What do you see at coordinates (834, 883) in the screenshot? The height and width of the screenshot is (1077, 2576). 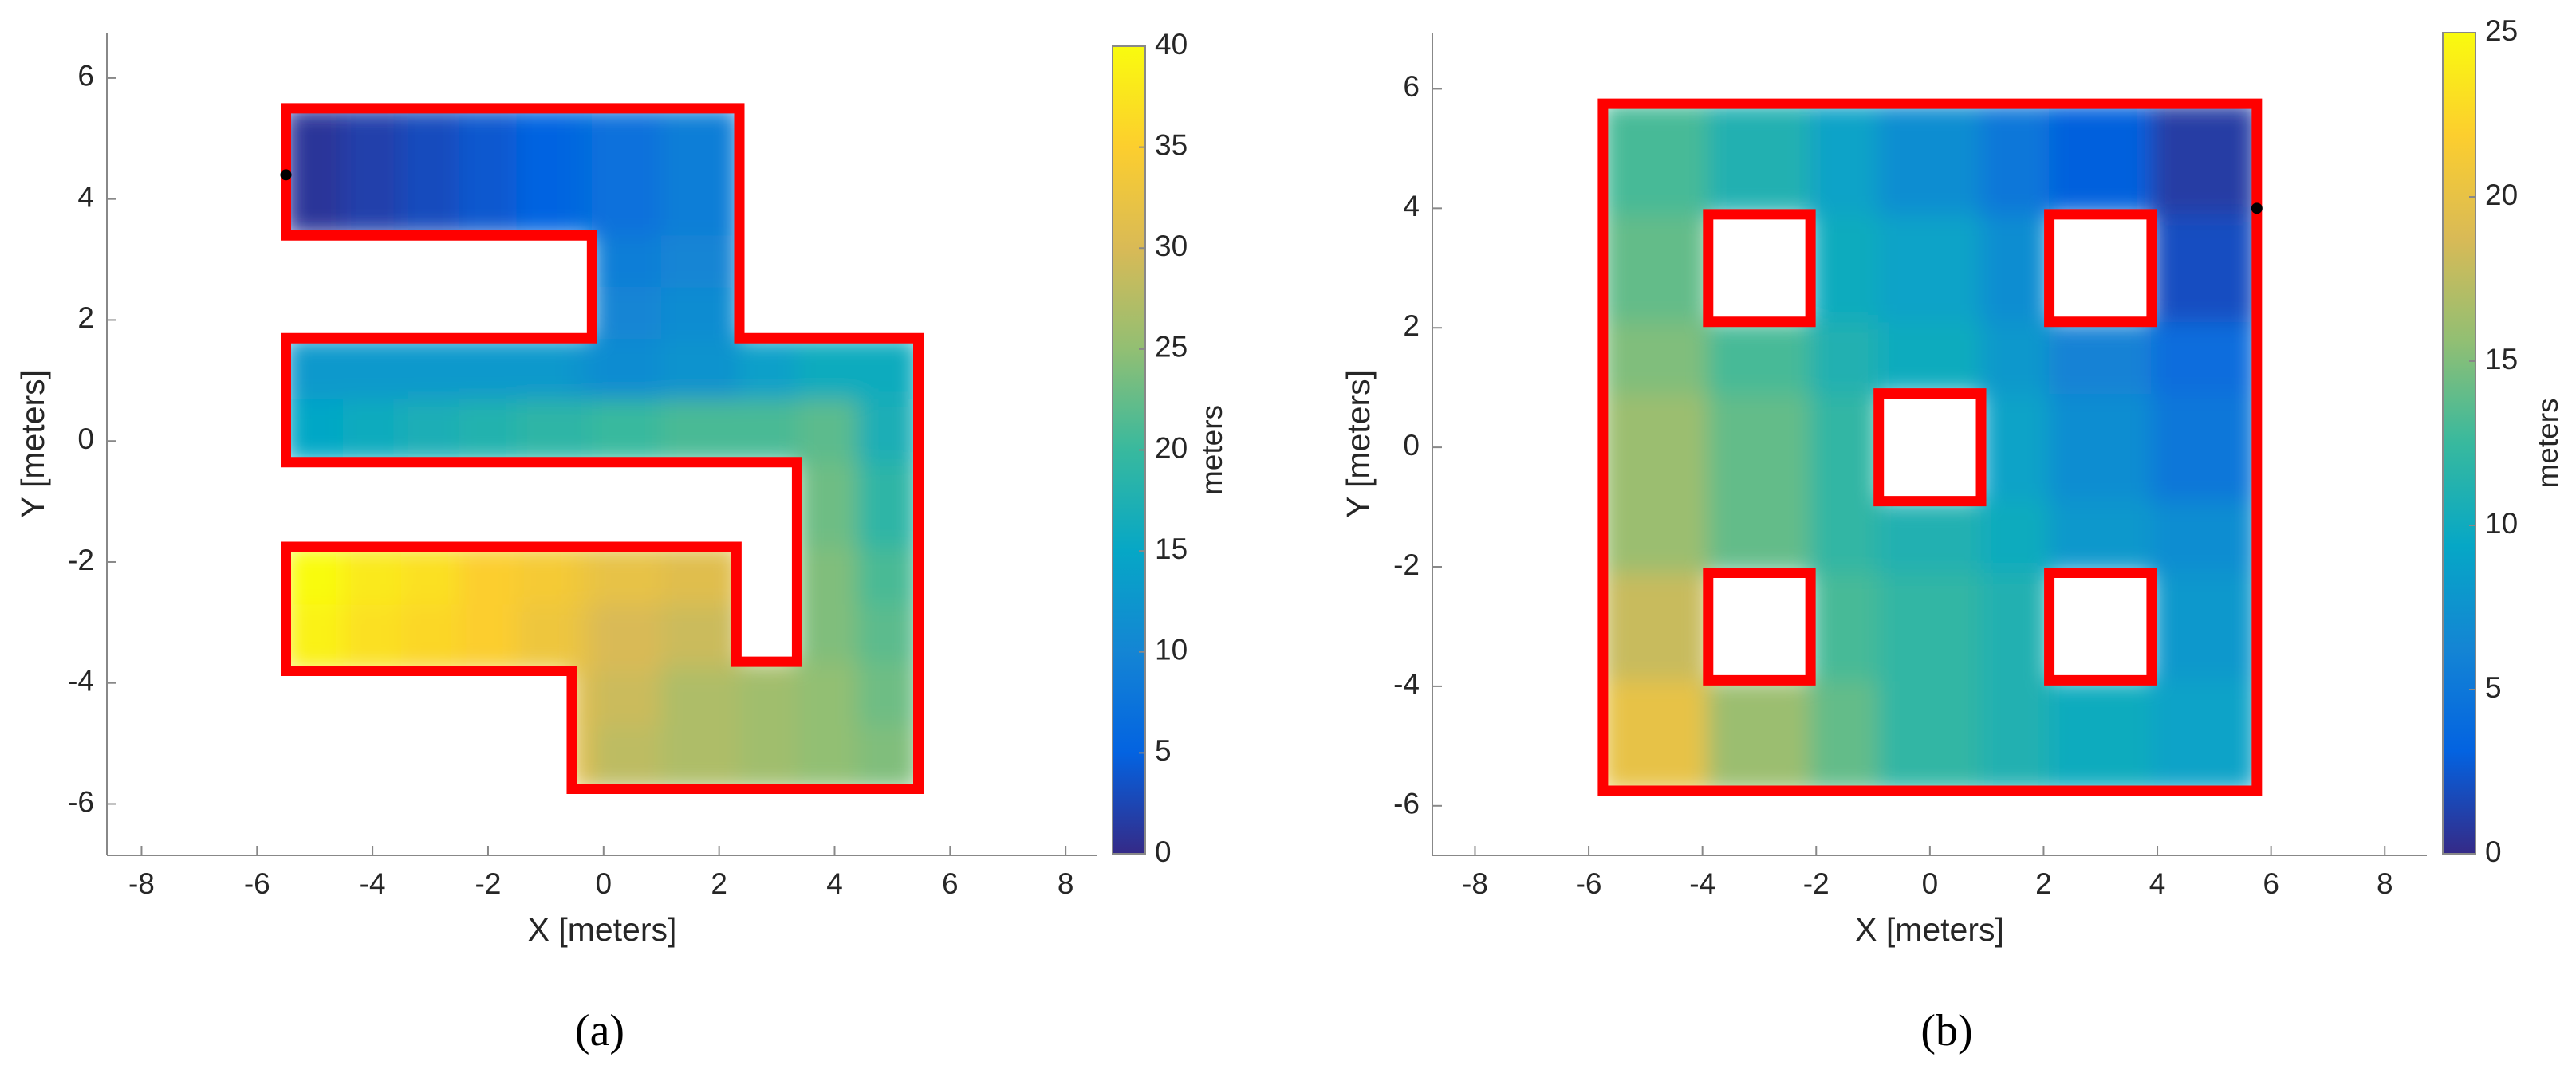 I see `x-tick-label: 4` at bounding box center [834, 883].